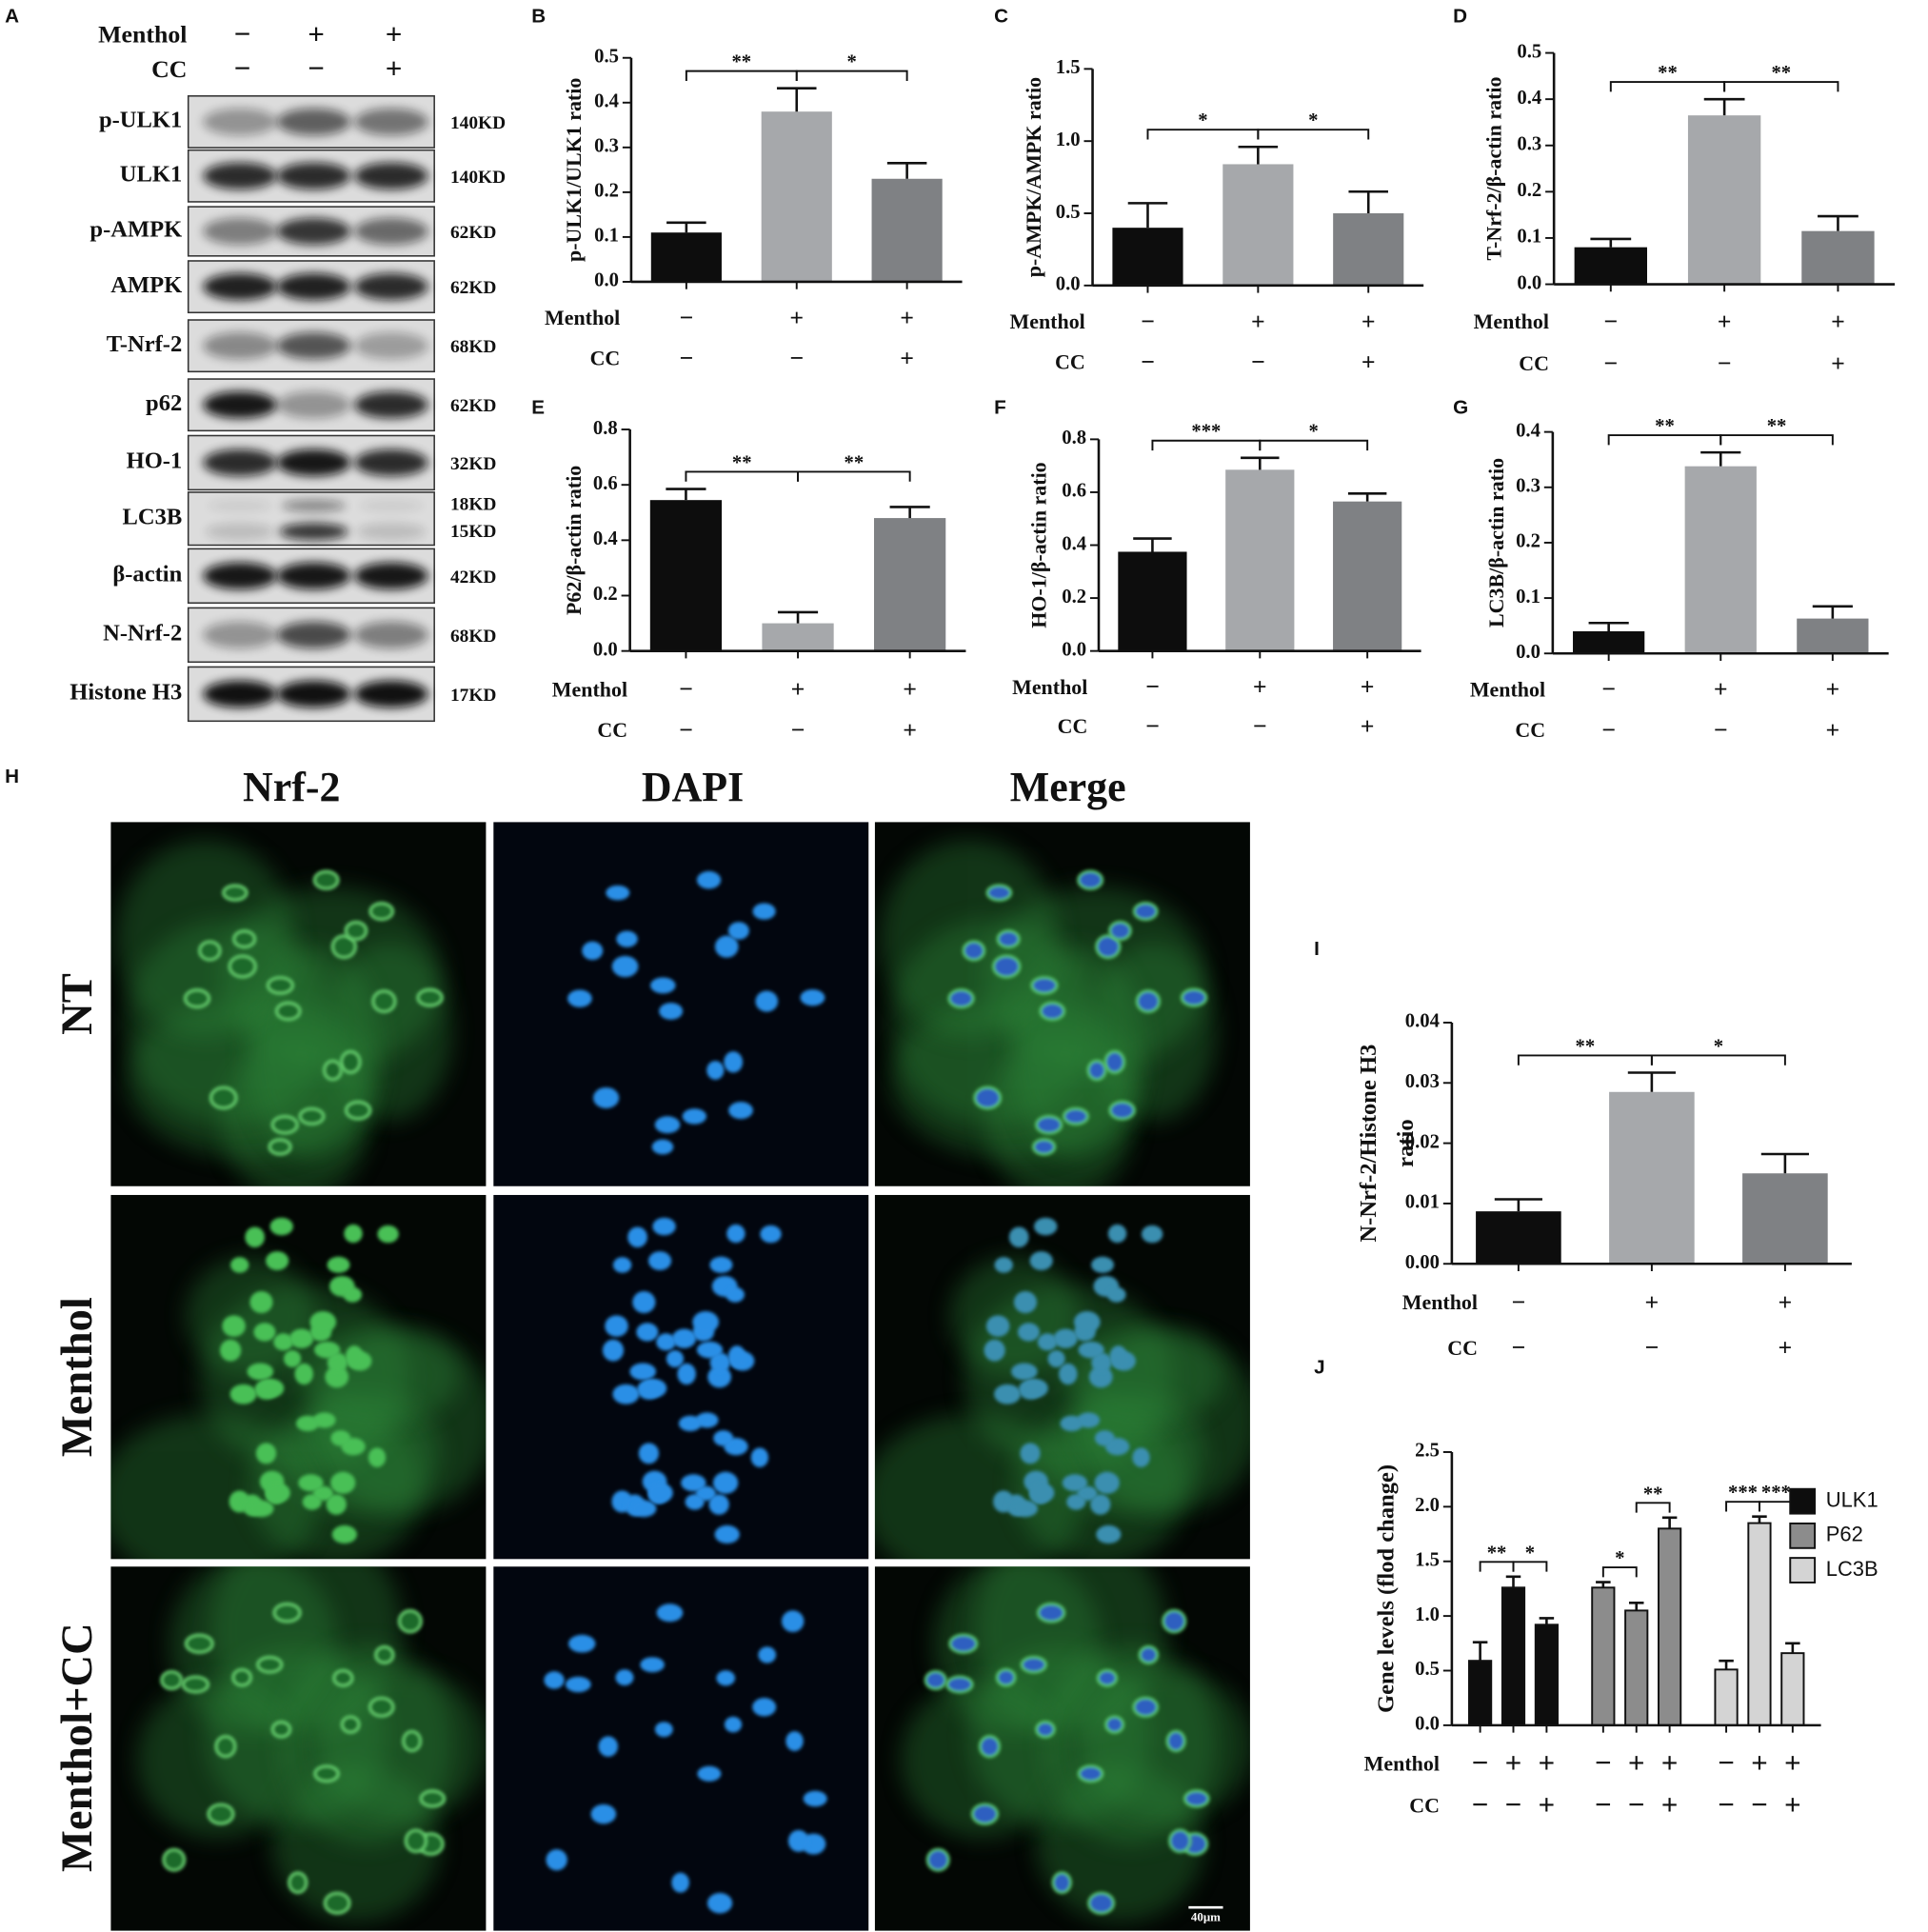 The image size is (1928, 1932). Describe the element at coordinates (1803, 1501) in the screenshot. I see `legend-swatch` at that location.